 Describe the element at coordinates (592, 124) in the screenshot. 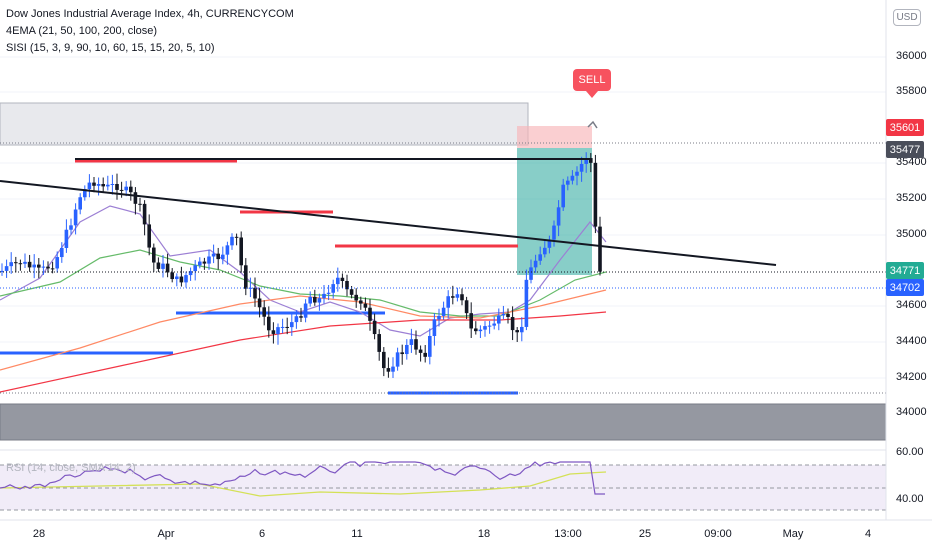

I see `stop-marker-icon` at that location.